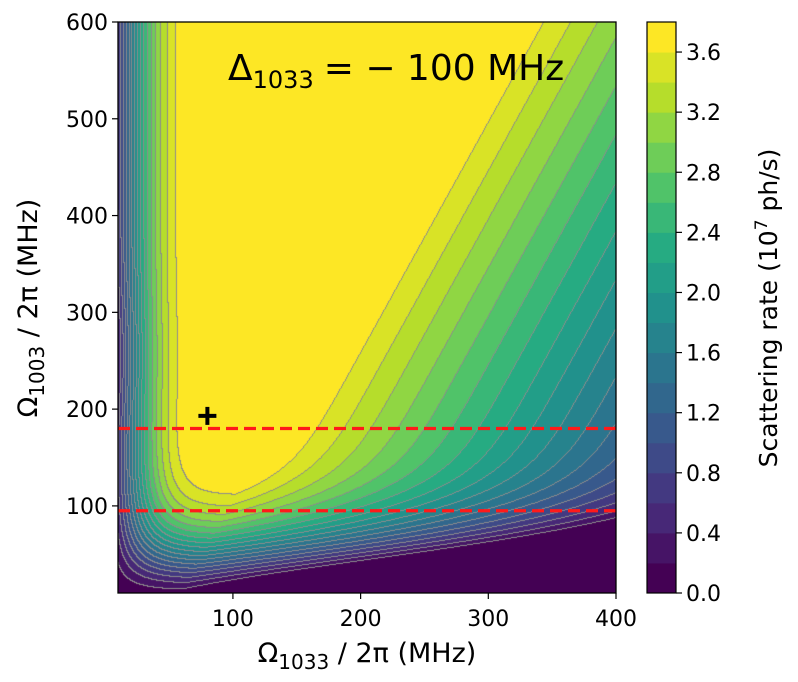  What do you see at coordinates (768, 348) in the screenshot?
I see `colorbar-title-main: Scattering rate (10` at bounding box center [768, 348].